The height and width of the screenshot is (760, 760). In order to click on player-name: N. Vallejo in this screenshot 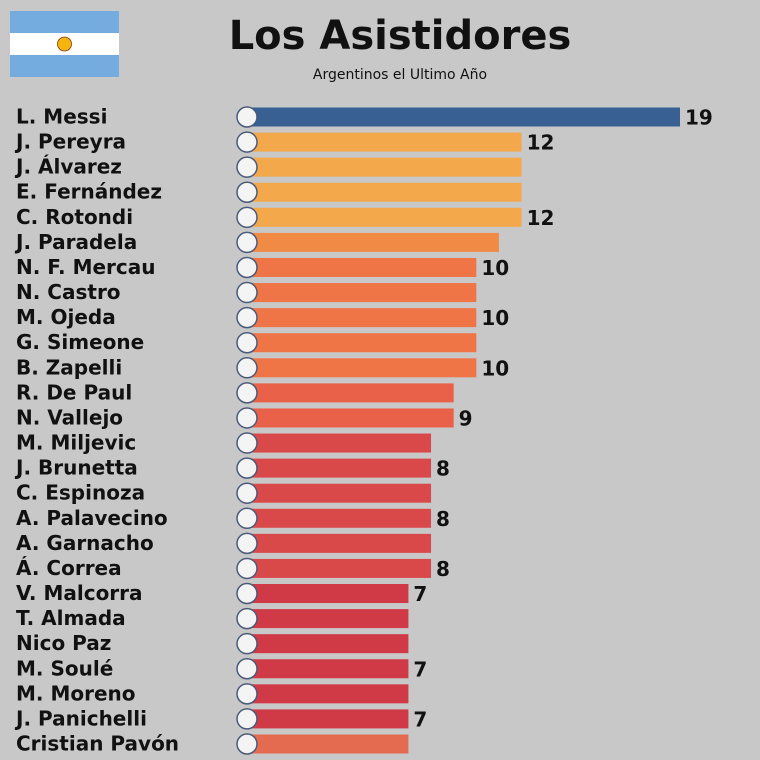, I will do `click(69, 417)`.